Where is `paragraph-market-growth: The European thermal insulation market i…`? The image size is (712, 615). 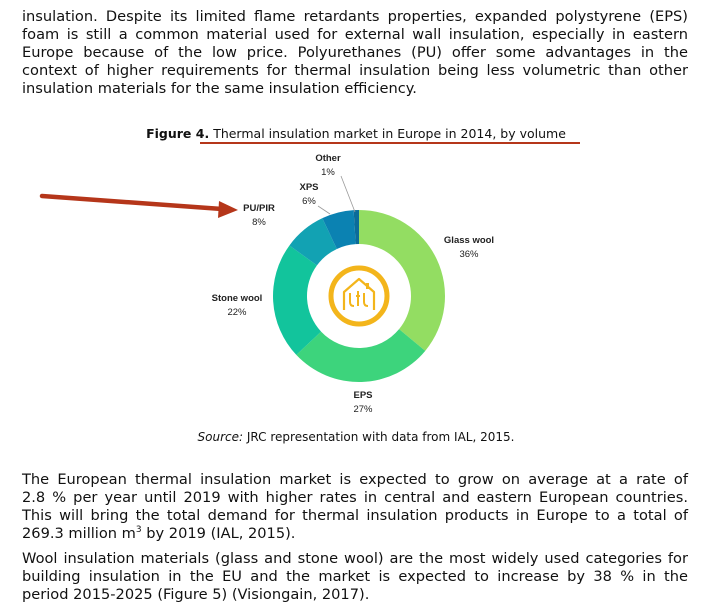 paragraph-market-growth: The European thermal insulation market i… is located at coordinates (355, 507).